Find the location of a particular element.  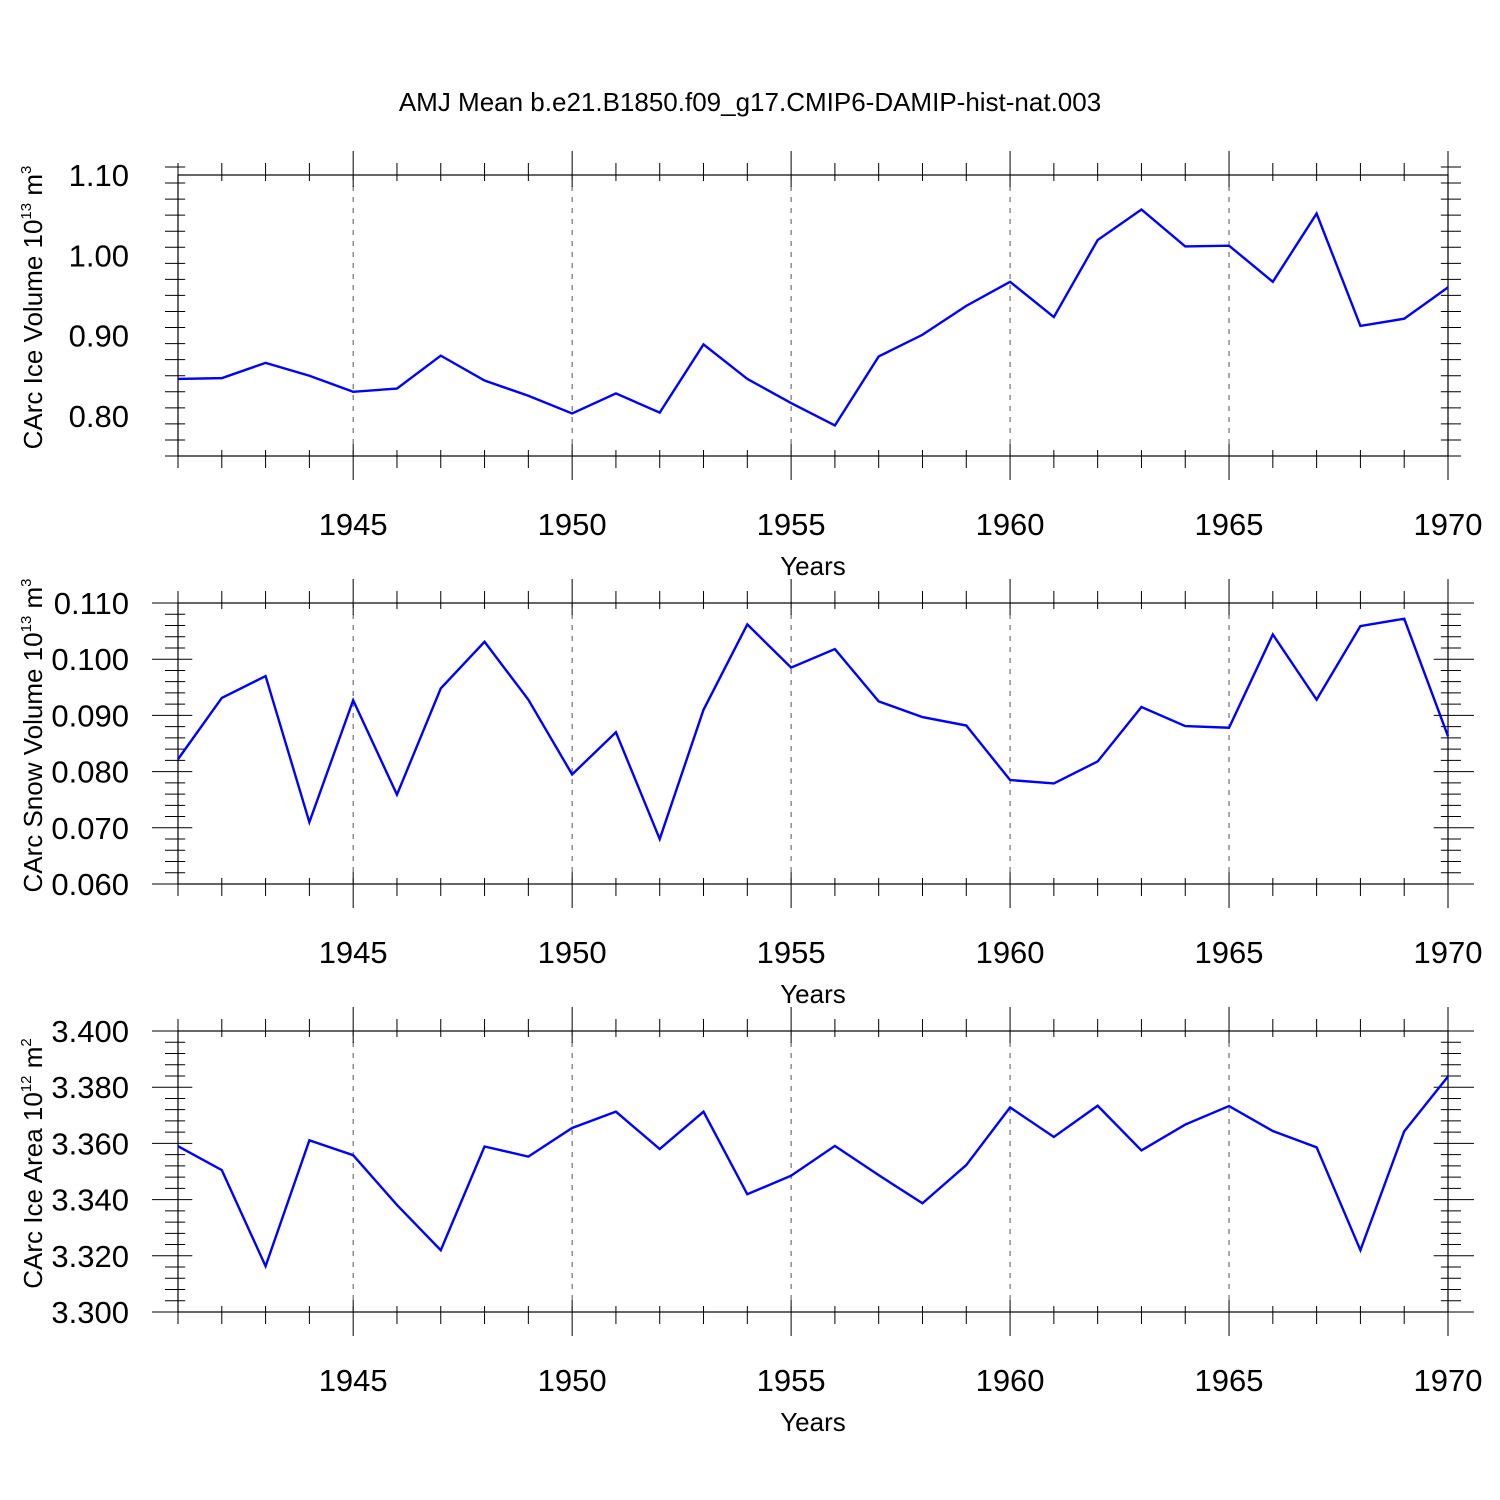

y-axis-label: CArc Ice Area 1012 m2 is located at coordinates (33, 1163).